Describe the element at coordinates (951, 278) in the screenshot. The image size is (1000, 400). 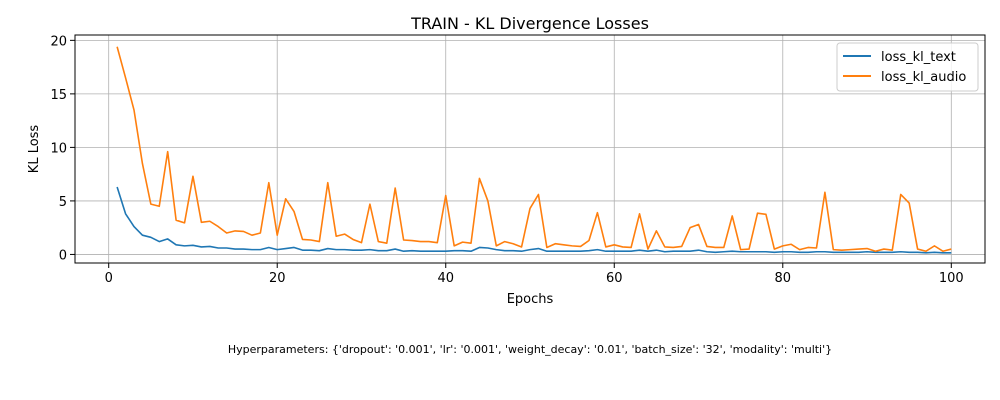
I see `x-tick-label: 100` at that location.